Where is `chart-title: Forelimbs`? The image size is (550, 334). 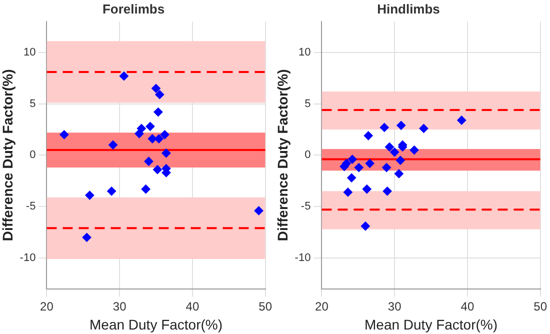
chart-title: Forelimbs is located at coordinates (133, 8).